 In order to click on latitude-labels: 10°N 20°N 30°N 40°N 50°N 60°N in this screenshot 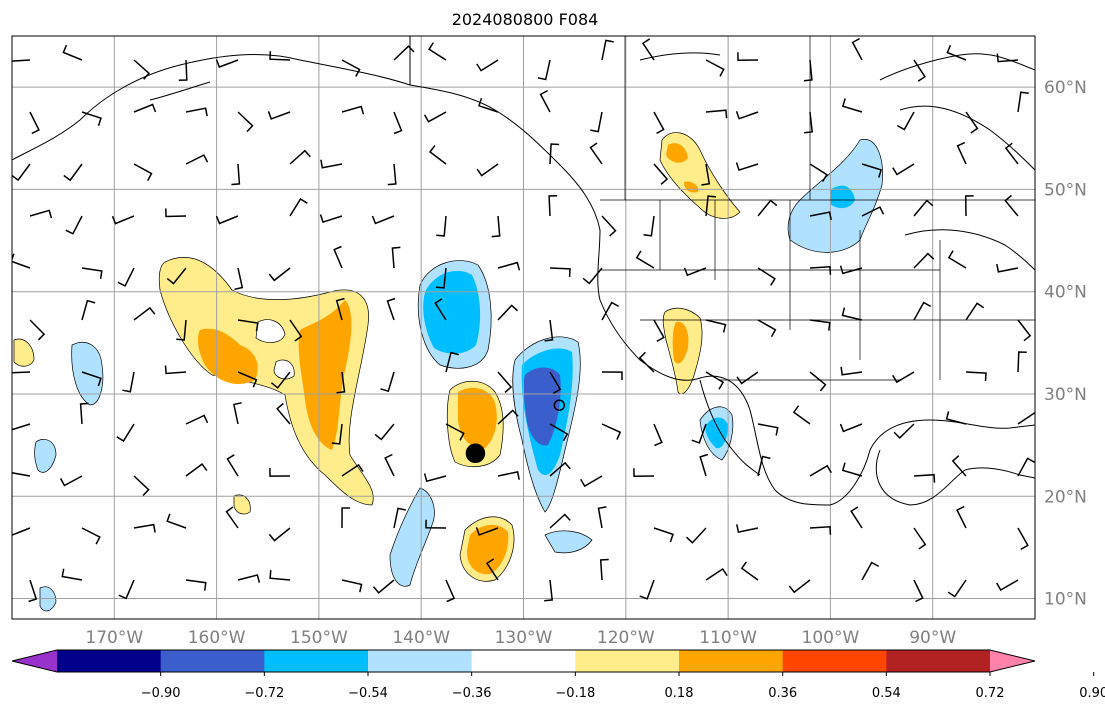, I will do `click(1065, 343)`.